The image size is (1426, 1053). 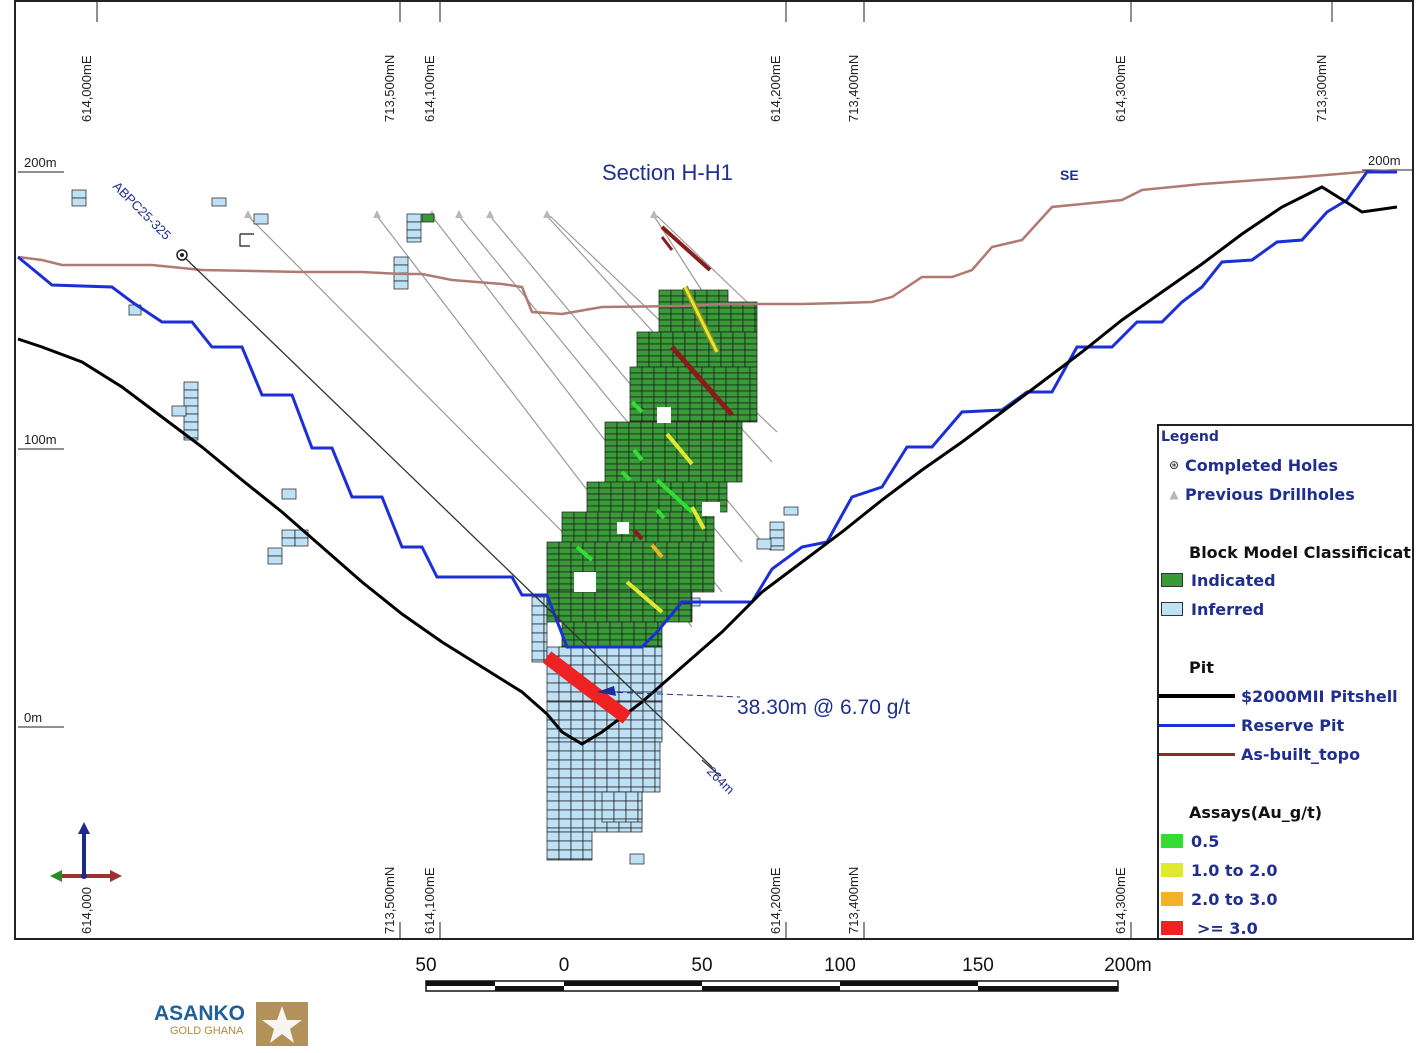 What do you see at coordinates (1209, 927) in the screenshot?
I see `legend-assay-3: >= 3.0` at bounding box center [1209, 927].